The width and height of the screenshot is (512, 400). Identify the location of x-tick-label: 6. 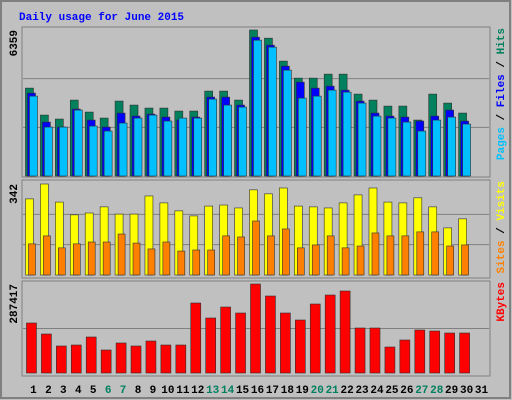
(108, 391).